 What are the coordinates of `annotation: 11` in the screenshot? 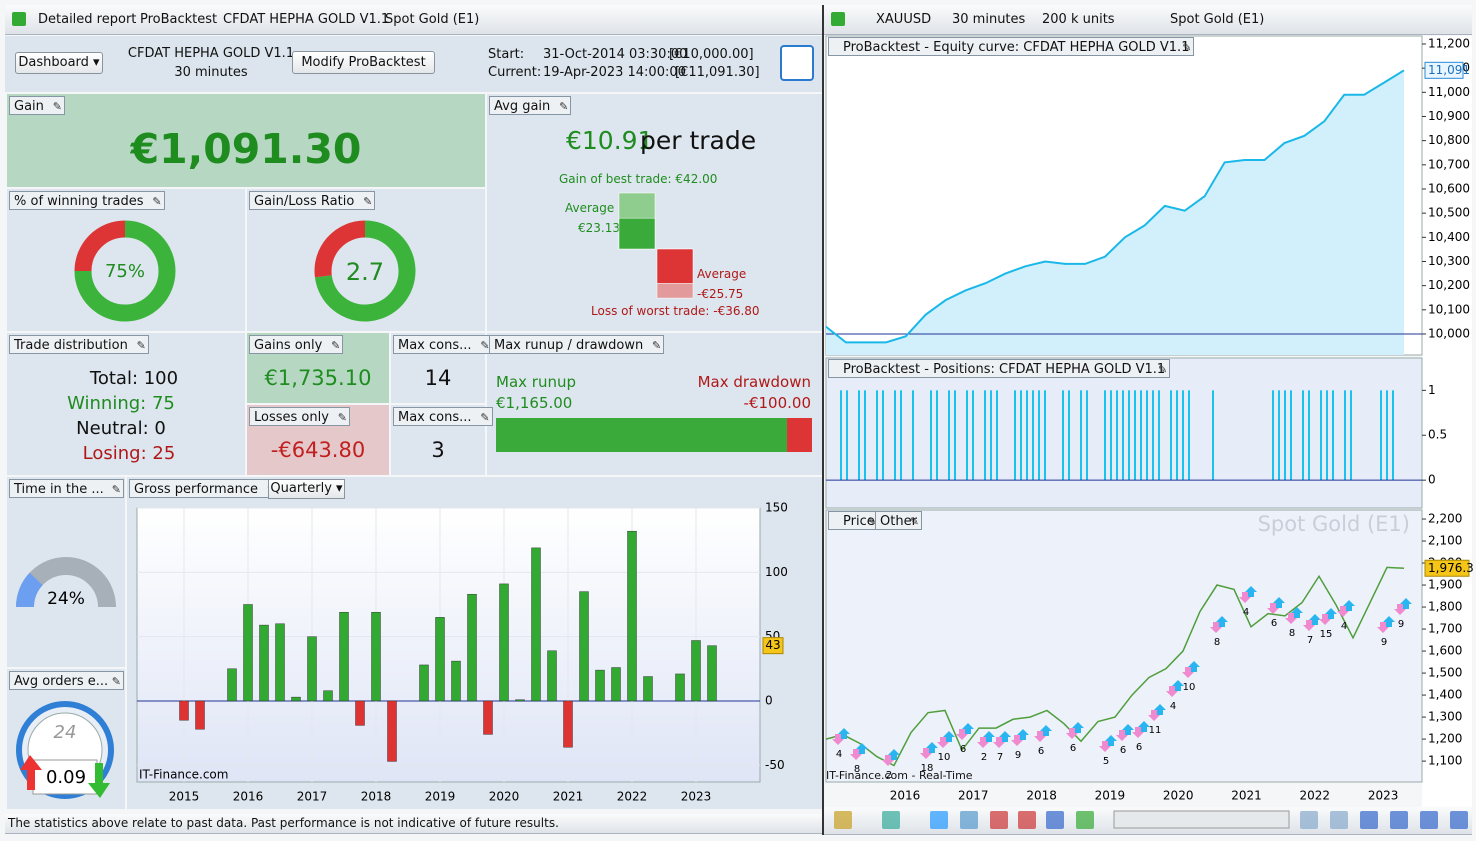 It's located at (1155, 730).